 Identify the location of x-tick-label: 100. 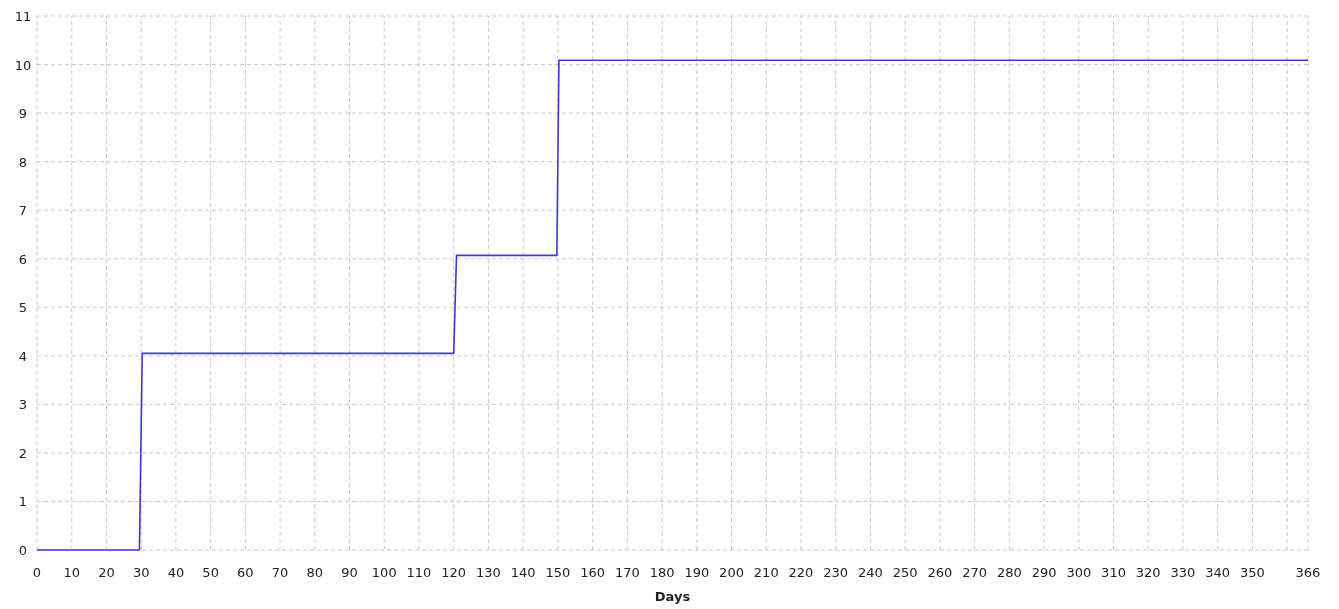
(384, 572).